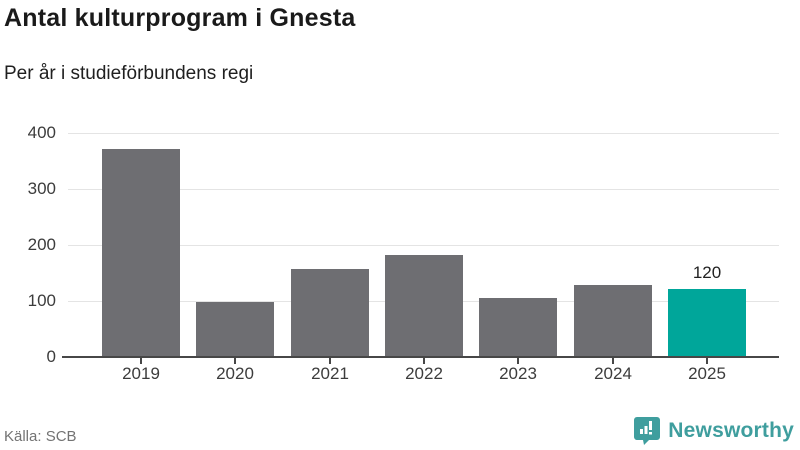 The width and height of the screenshot is (800, 450). I want to click on y-axis-tick-400: 400, so click(41, 132).